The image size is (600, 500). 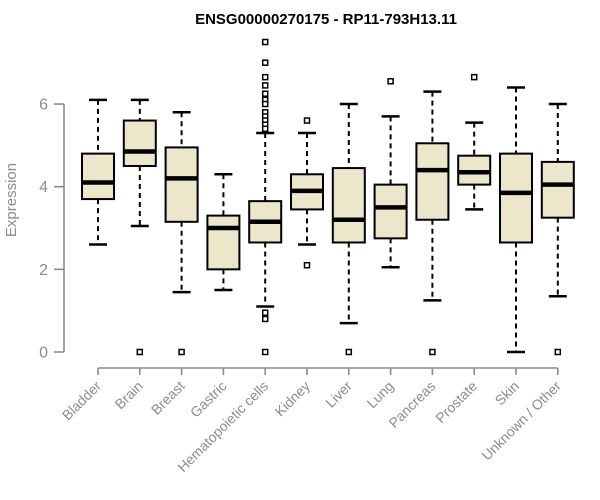 What do you see at coordinates (557, 229) in the screenshot?
I see `box-group-unknown-other` at bounding box center [557, 229].